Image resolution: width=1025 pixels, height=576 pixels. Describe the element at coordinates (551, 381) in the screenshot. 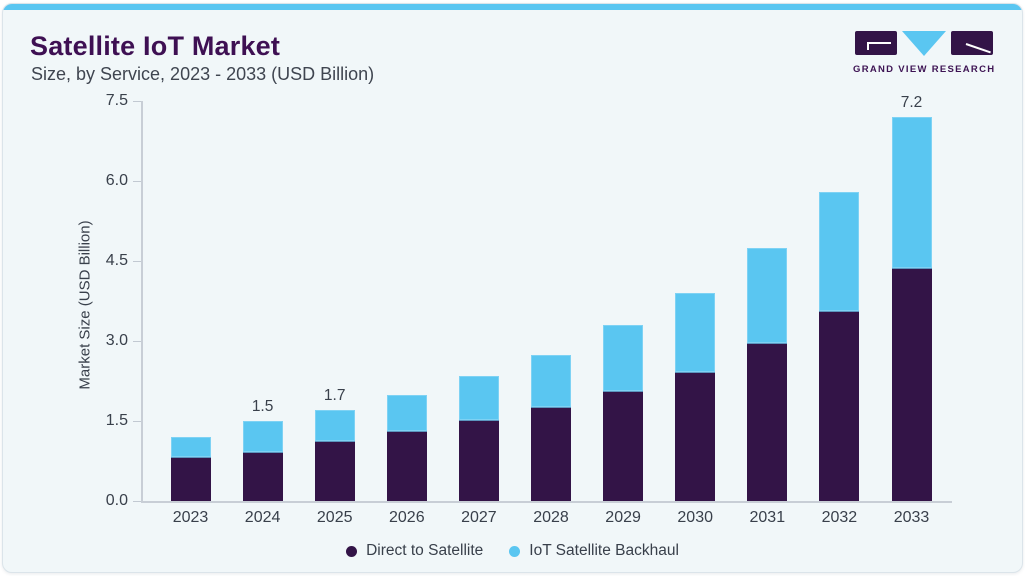

I see `bar-2028-iot-satellite-backhaul` at that location.